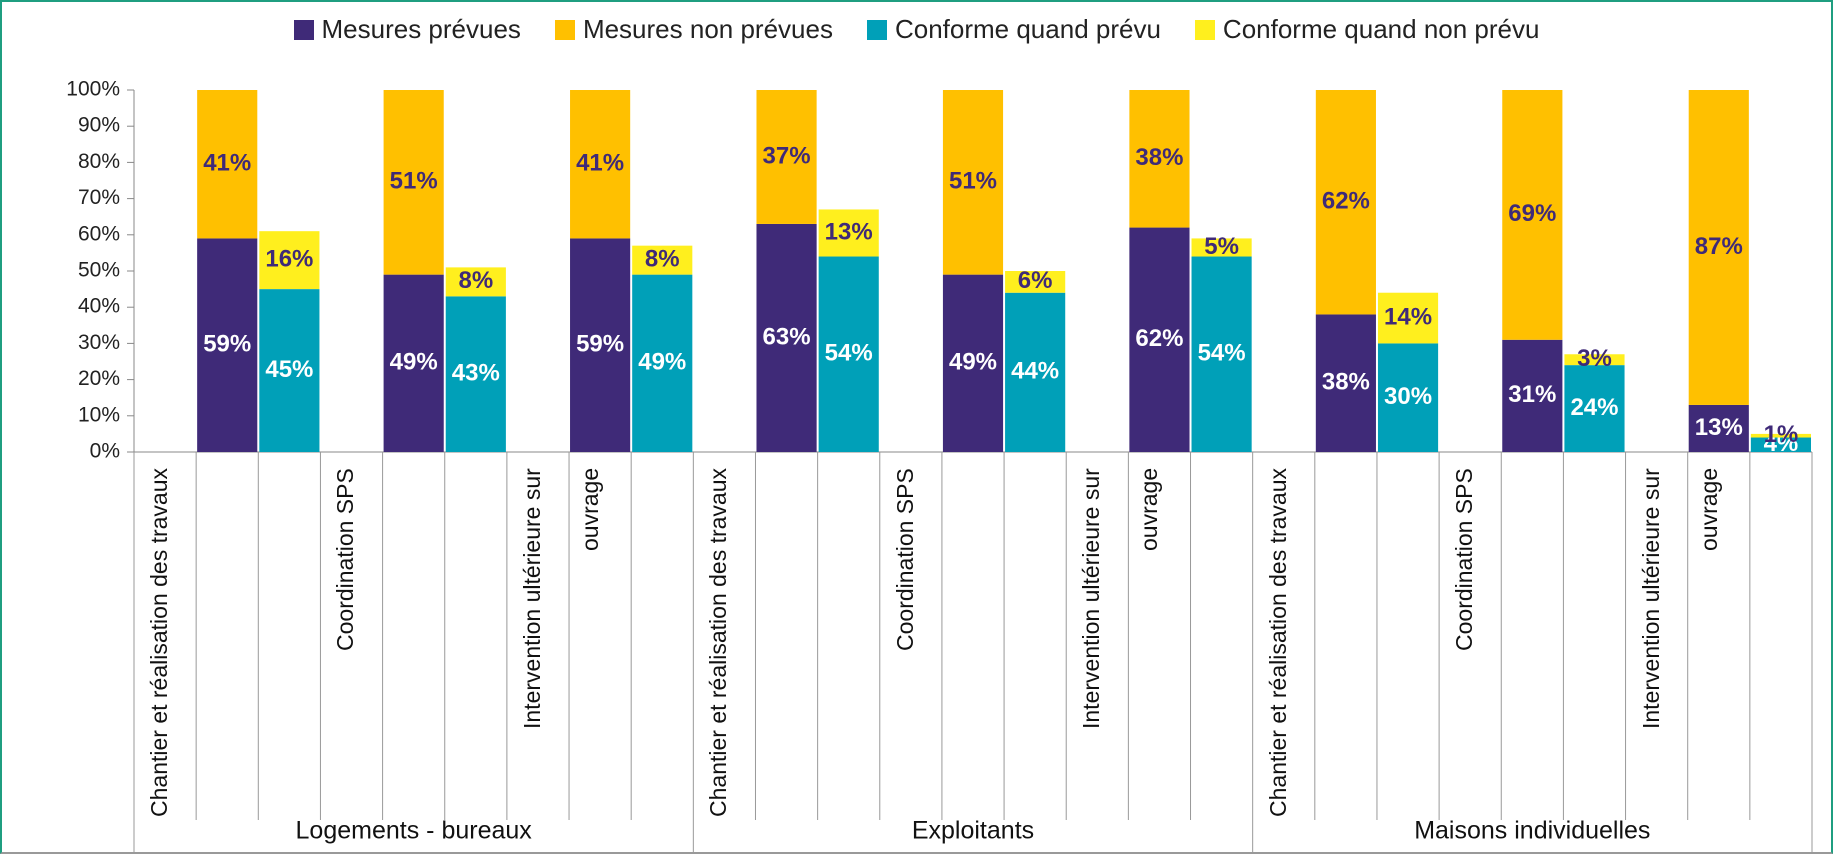 The width and height of the screenshot is (1833, 854). What do you see at coordinates (93, 89) in the screenshot?
I see `y-tick-label: 100%` at bounding box center [93, 89].